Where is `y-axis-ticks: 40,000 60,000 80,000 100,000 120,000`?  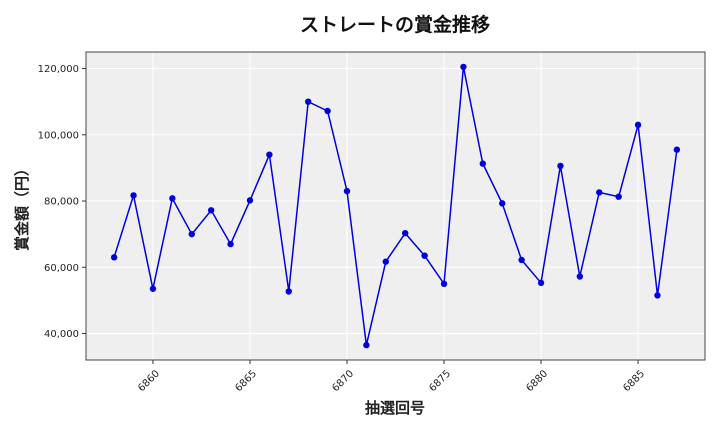
y-axis-ticks: 40,000 60,000 80,000 100,000 120,000 is located at coordinates (62, 202).